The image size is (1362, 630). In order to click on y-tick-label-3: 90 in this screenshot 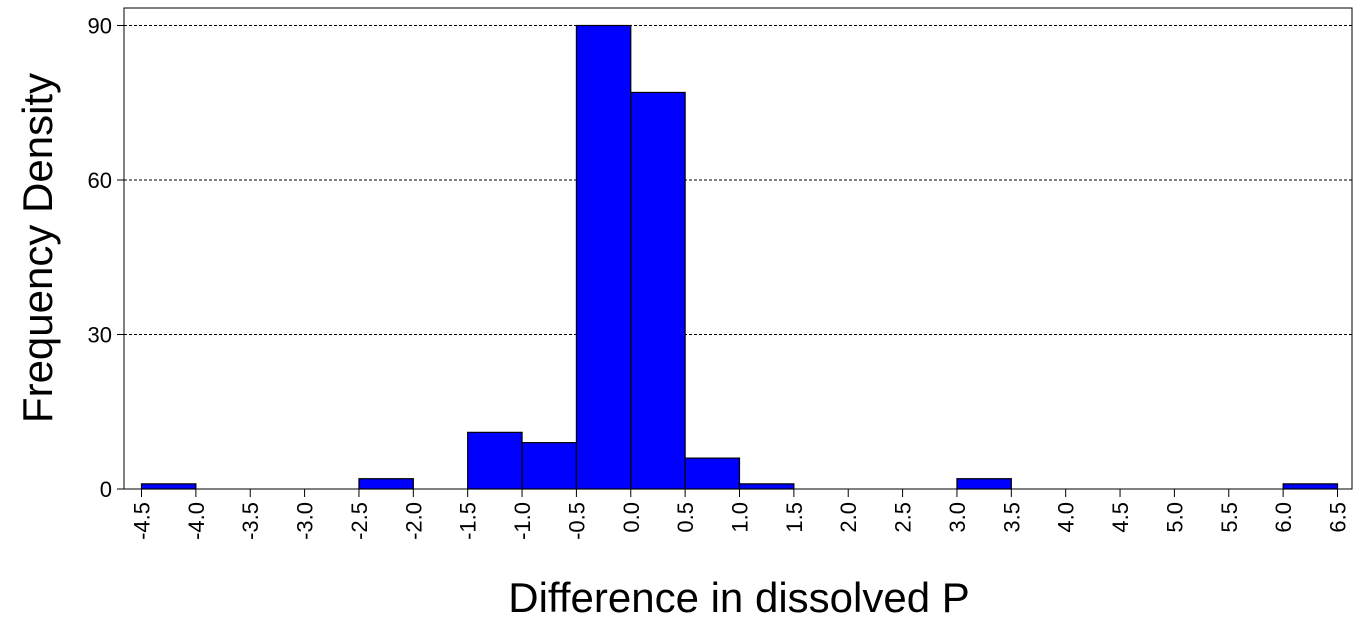, I will do `click(100, 26)`.